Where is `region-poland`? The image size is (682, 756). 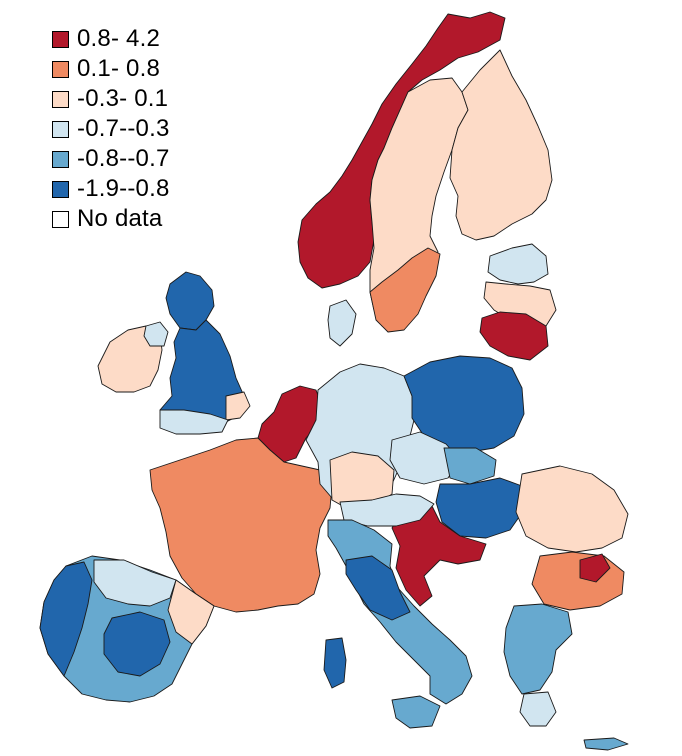 region-poland is located at coordinates (464, 404).